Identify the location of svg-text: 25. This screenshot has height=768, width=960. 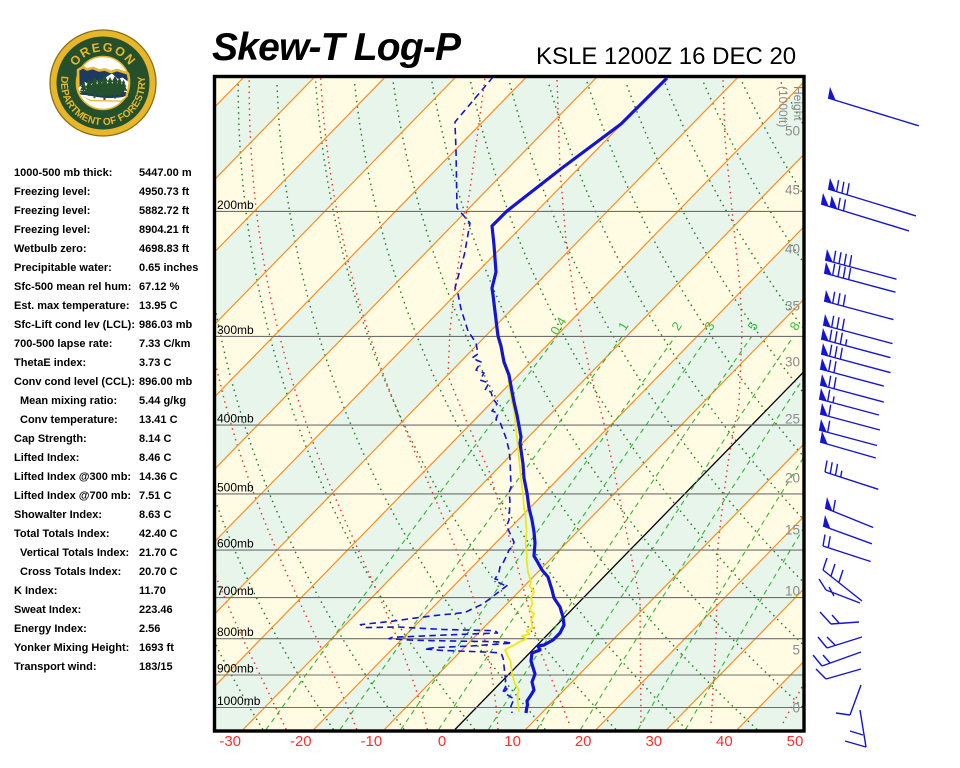
(792, 419).